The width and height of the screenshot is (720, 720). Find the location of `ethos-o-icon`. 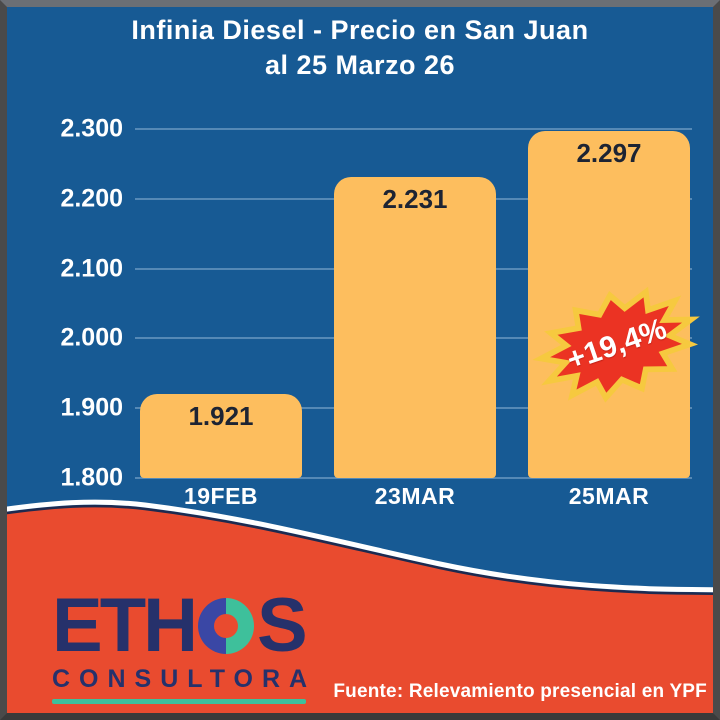

ethos-o-icon is located at coordinates (226, 626).